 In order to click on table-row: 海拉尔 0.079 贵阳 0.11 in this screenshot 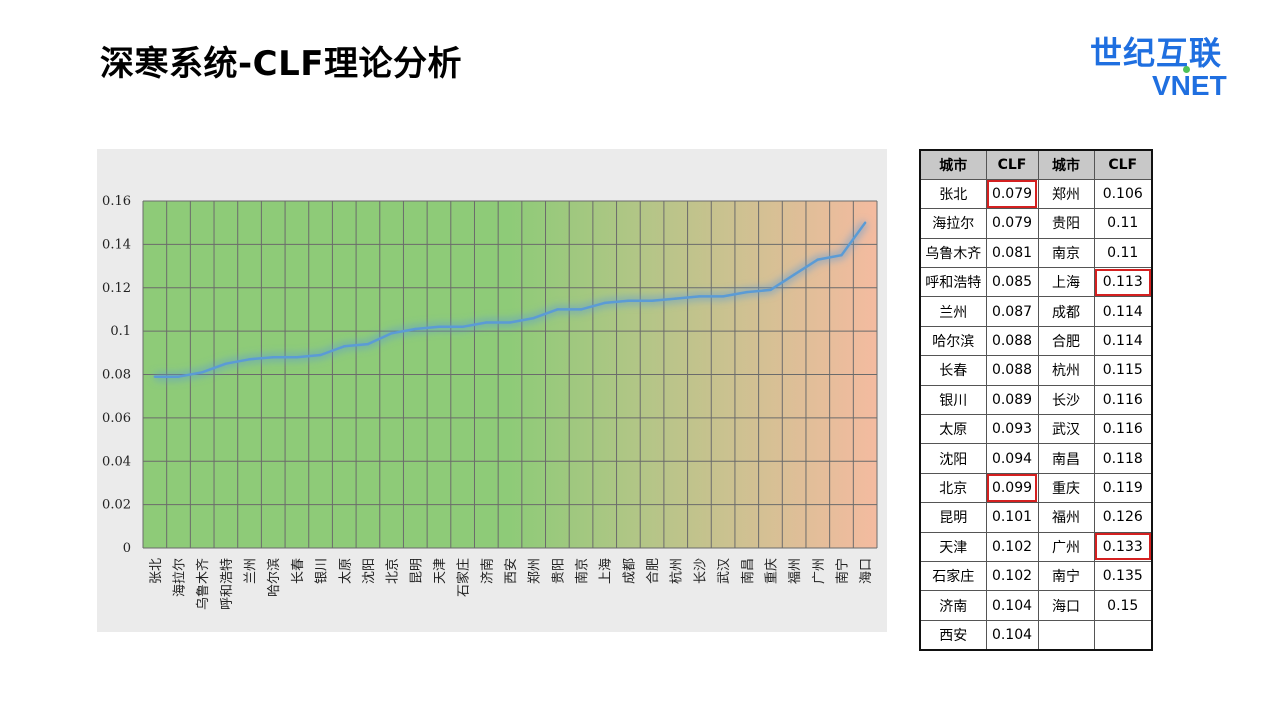, I will do `click(1036, 223)`.